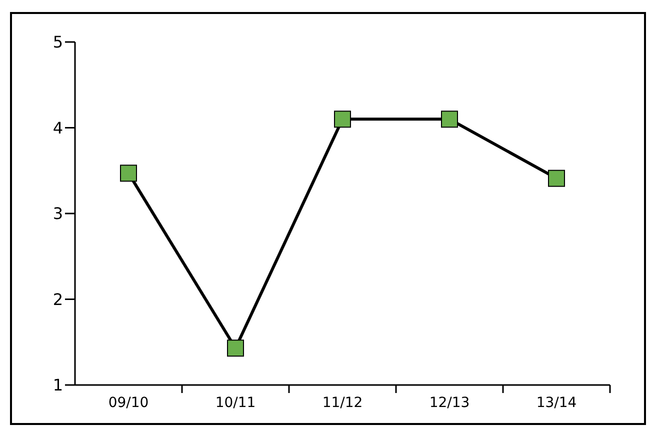 This screenshot has height=435, width=656. What do you see at coordinates (57, 299) in the screenshot?
I see `y-tick-label: 2` at bounding box center [57, 299].